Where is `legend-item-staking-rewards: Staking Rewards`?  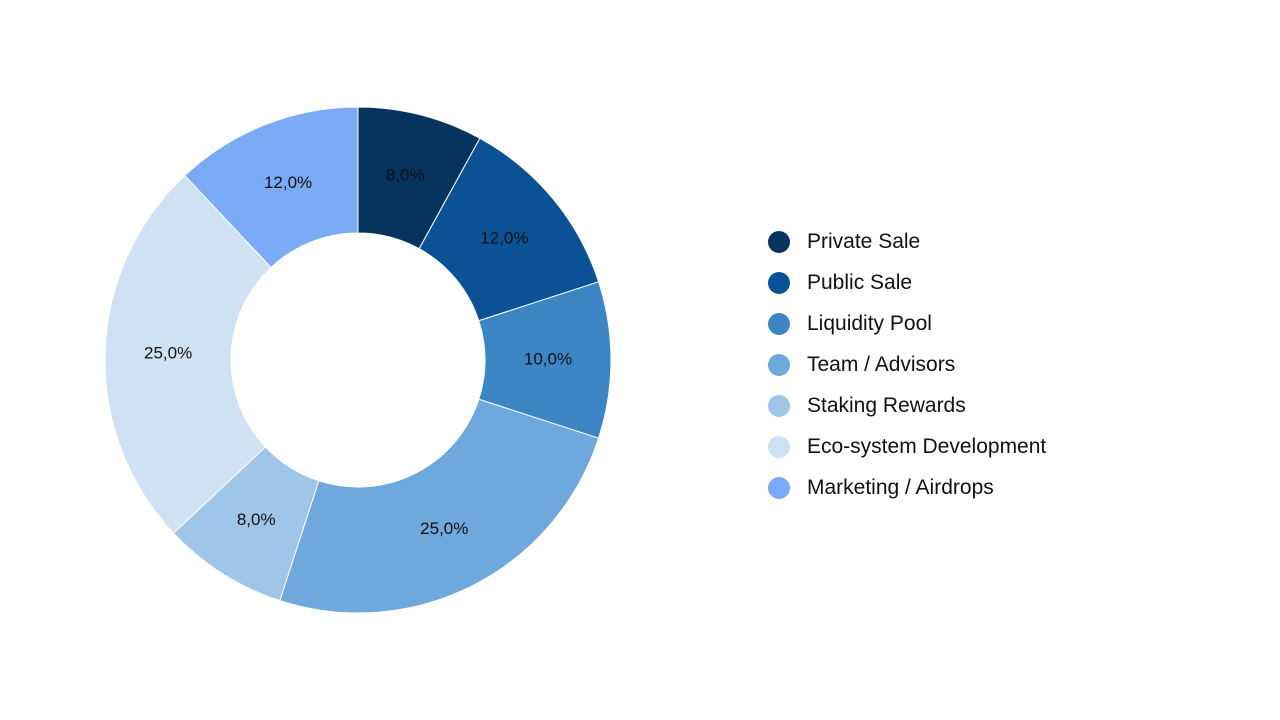
legend-item-staking-rewards: Staking Rewards is located at coordinates (907, 405).